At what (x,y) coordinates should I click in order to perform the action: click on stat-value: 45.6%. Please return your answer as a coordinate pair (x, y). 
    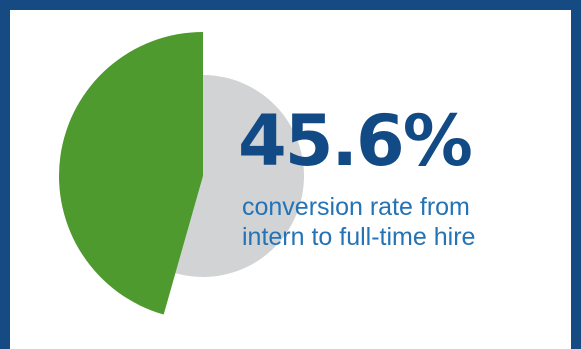
    Looking at the image, I should click on (355, 141).